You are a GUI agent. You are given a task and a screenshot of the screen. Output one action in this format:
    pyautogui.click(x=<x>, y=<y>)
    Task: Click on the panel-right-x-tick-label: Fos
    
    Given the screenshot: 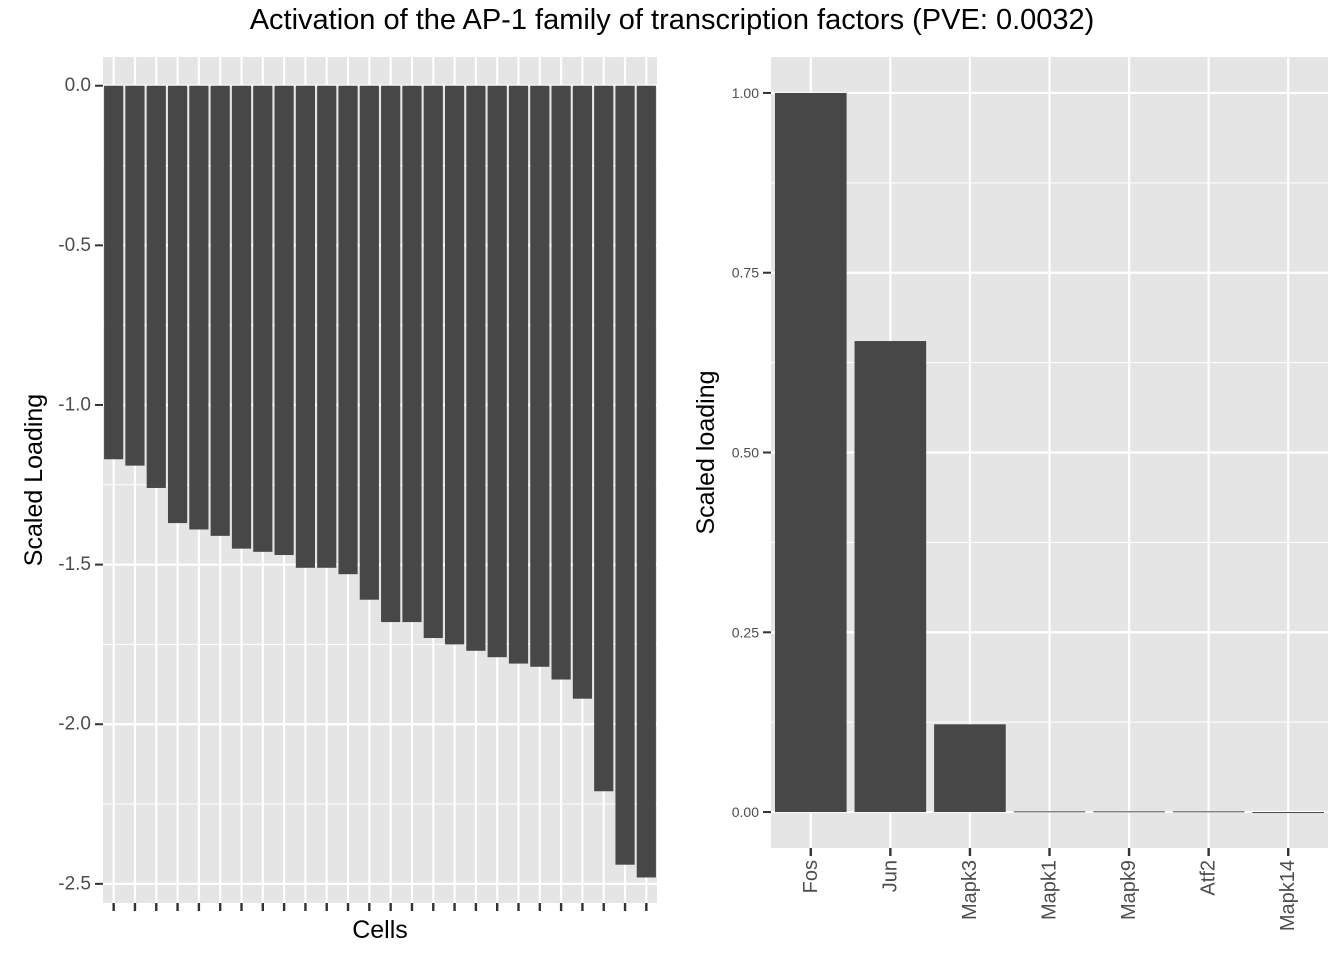 What is the action you would take?
    pyautogui.click(x=811, y=876)
    